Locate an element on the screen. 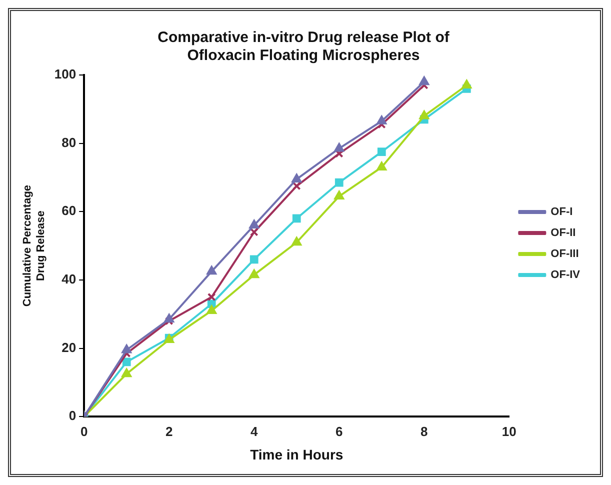 The image size is (611, 485). legend-label: OF-III is located at coordinates (564, 254).